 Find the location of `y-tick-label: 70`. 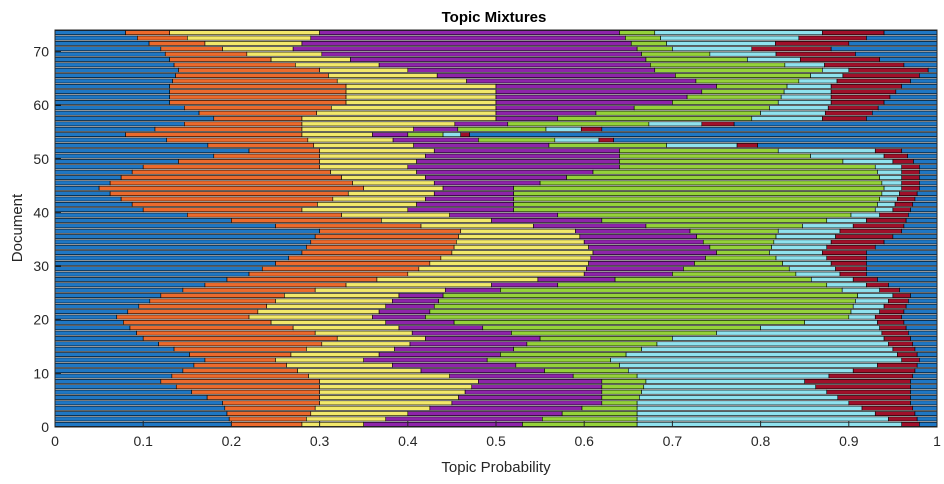

y-tick-label: 70 is located at coordinates (41, 51).